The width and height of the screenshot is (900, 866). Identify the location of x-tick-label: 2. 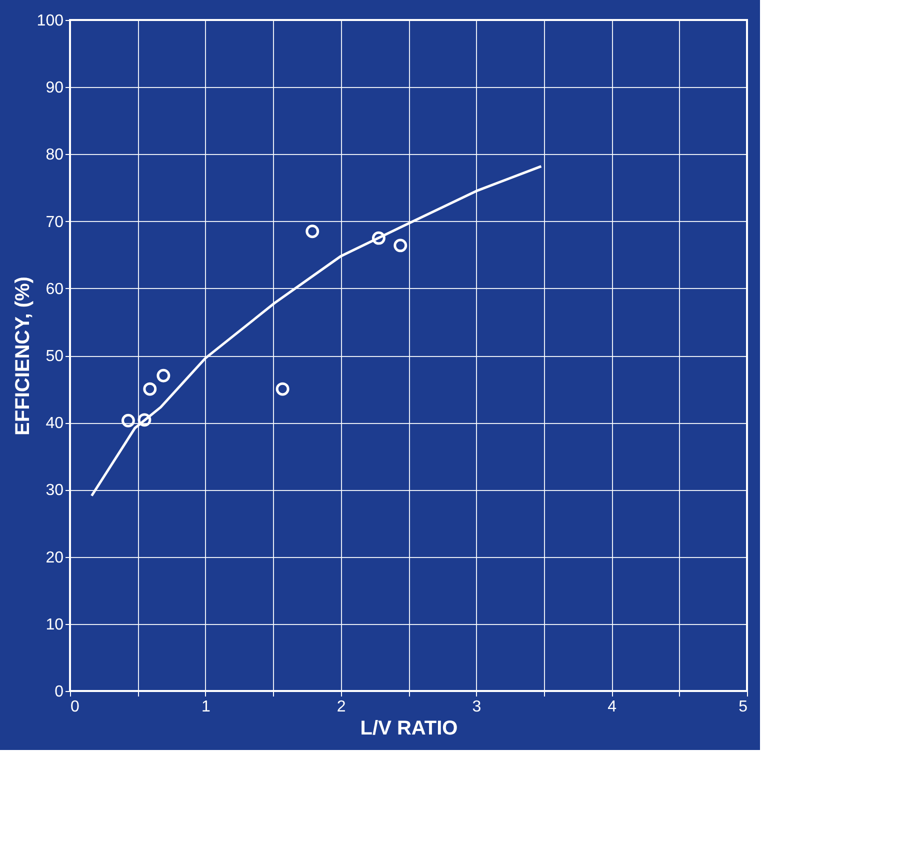
(341, 707).